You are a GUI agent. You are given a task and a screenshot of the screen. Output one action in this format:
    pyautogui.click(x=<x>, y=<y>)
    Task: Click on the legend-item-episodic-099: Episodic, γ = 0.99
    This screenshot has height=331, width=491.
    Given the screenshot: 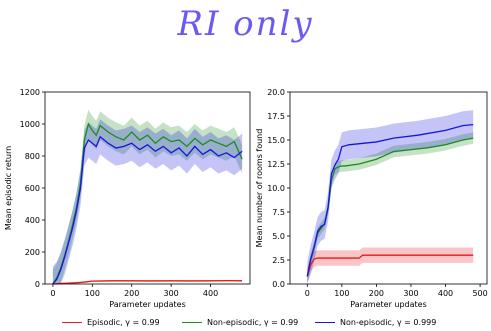 What is the action you would take?
    pyautogui.click(x=111, y=322)
    